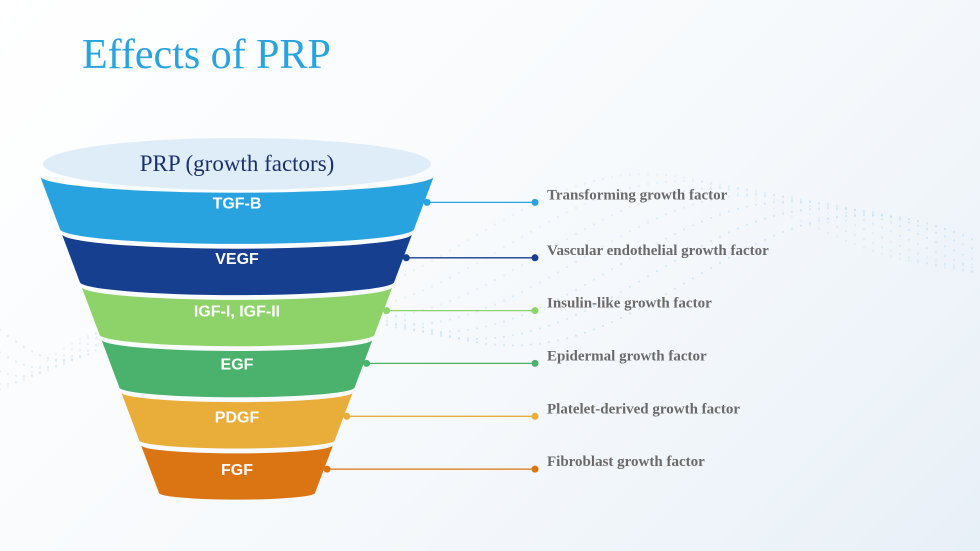  I want to click on layer-description: Vascular endothelial growth factor, so click(658, 251).